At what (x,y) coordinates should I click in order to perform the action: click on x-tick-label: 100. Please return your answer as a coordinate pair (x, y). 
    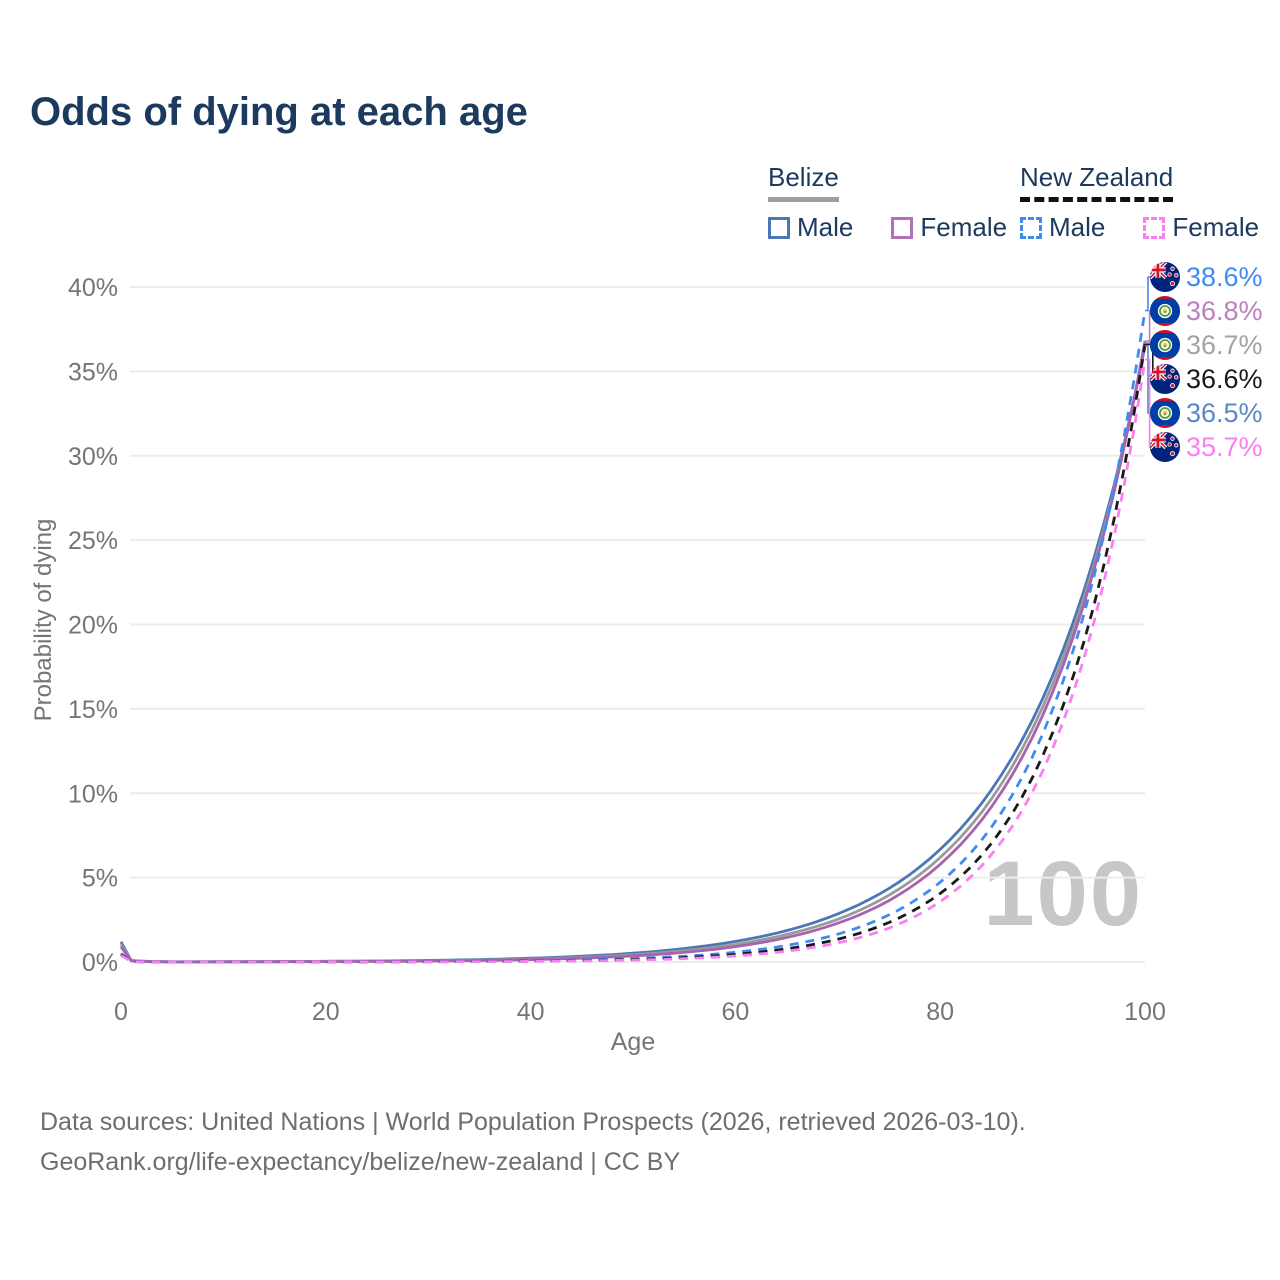
    Looking at the image, I should click on (1145, 1012).